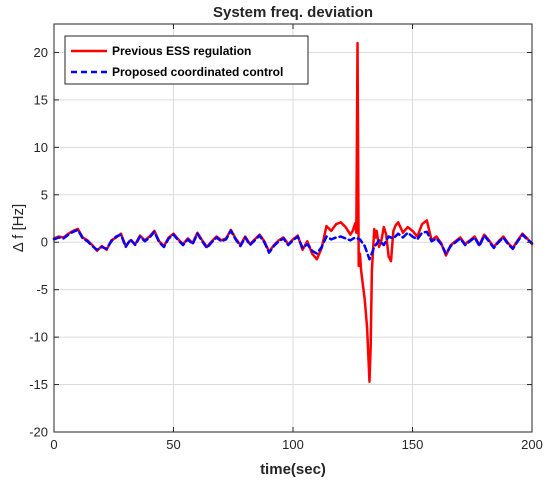 The width and height of the screenshot is (550, 486). Describe the element at coordinates (293, 469) in the screenshot. I see `x-axis-label: time(sec)` at that location.